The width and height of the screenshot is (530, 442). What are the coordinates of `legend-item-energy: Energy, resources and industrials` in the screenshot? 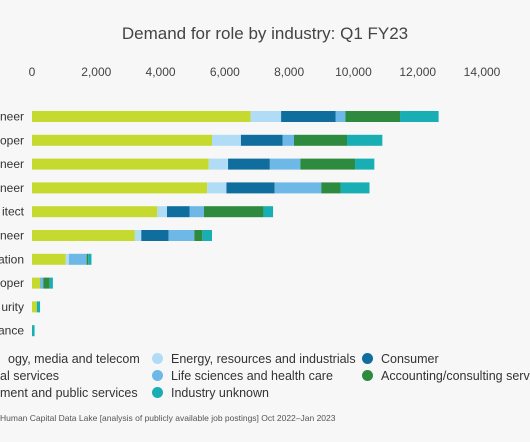 It's located at (254, 359).